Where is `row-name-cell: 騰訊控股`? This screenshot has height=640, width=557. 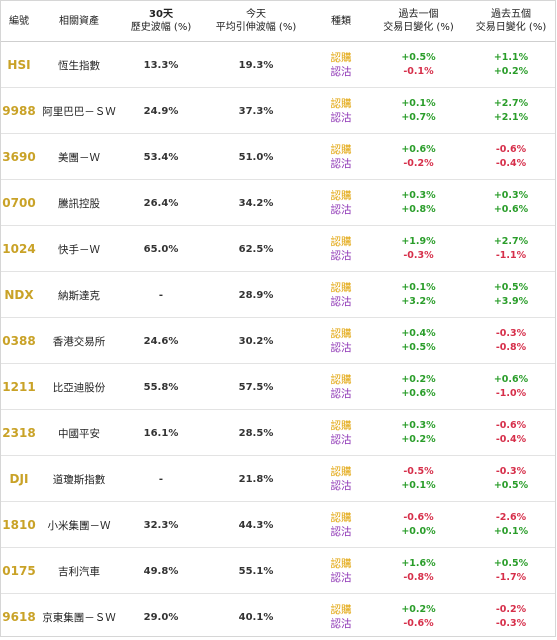 row-name-cell: 騰訊控股 is located at coordinates (79, 203).